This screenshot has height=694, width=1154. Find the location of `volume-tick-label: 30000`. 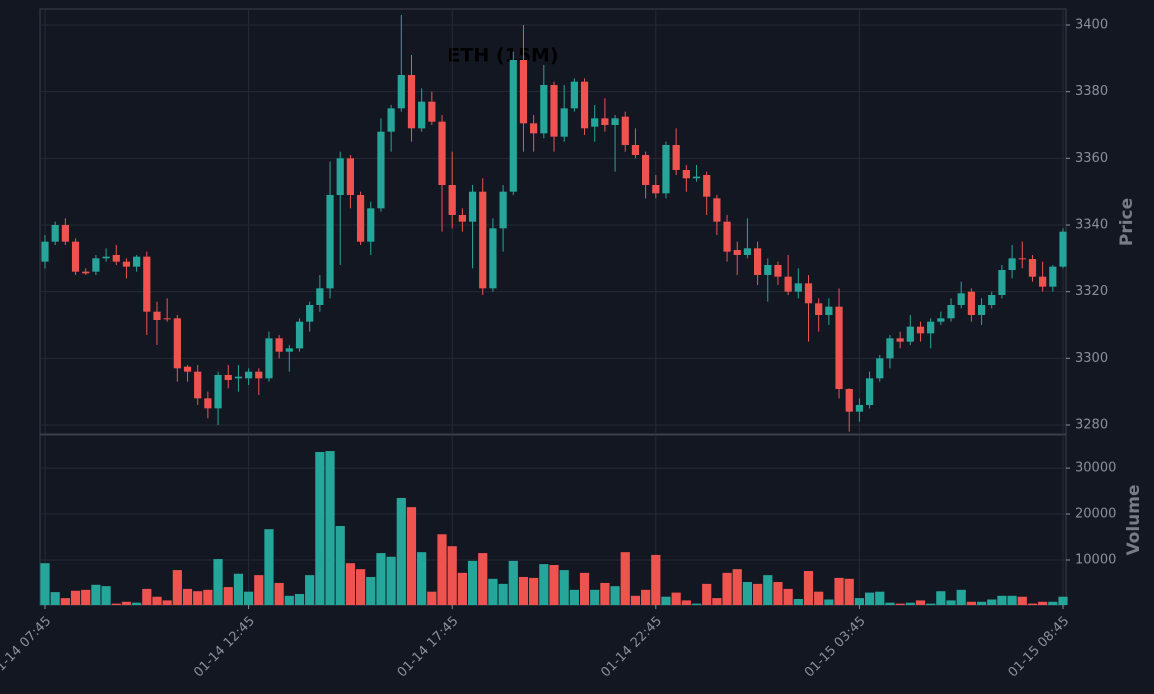

volume-tick-label: 30000 is located at coordinates (1095, 468).